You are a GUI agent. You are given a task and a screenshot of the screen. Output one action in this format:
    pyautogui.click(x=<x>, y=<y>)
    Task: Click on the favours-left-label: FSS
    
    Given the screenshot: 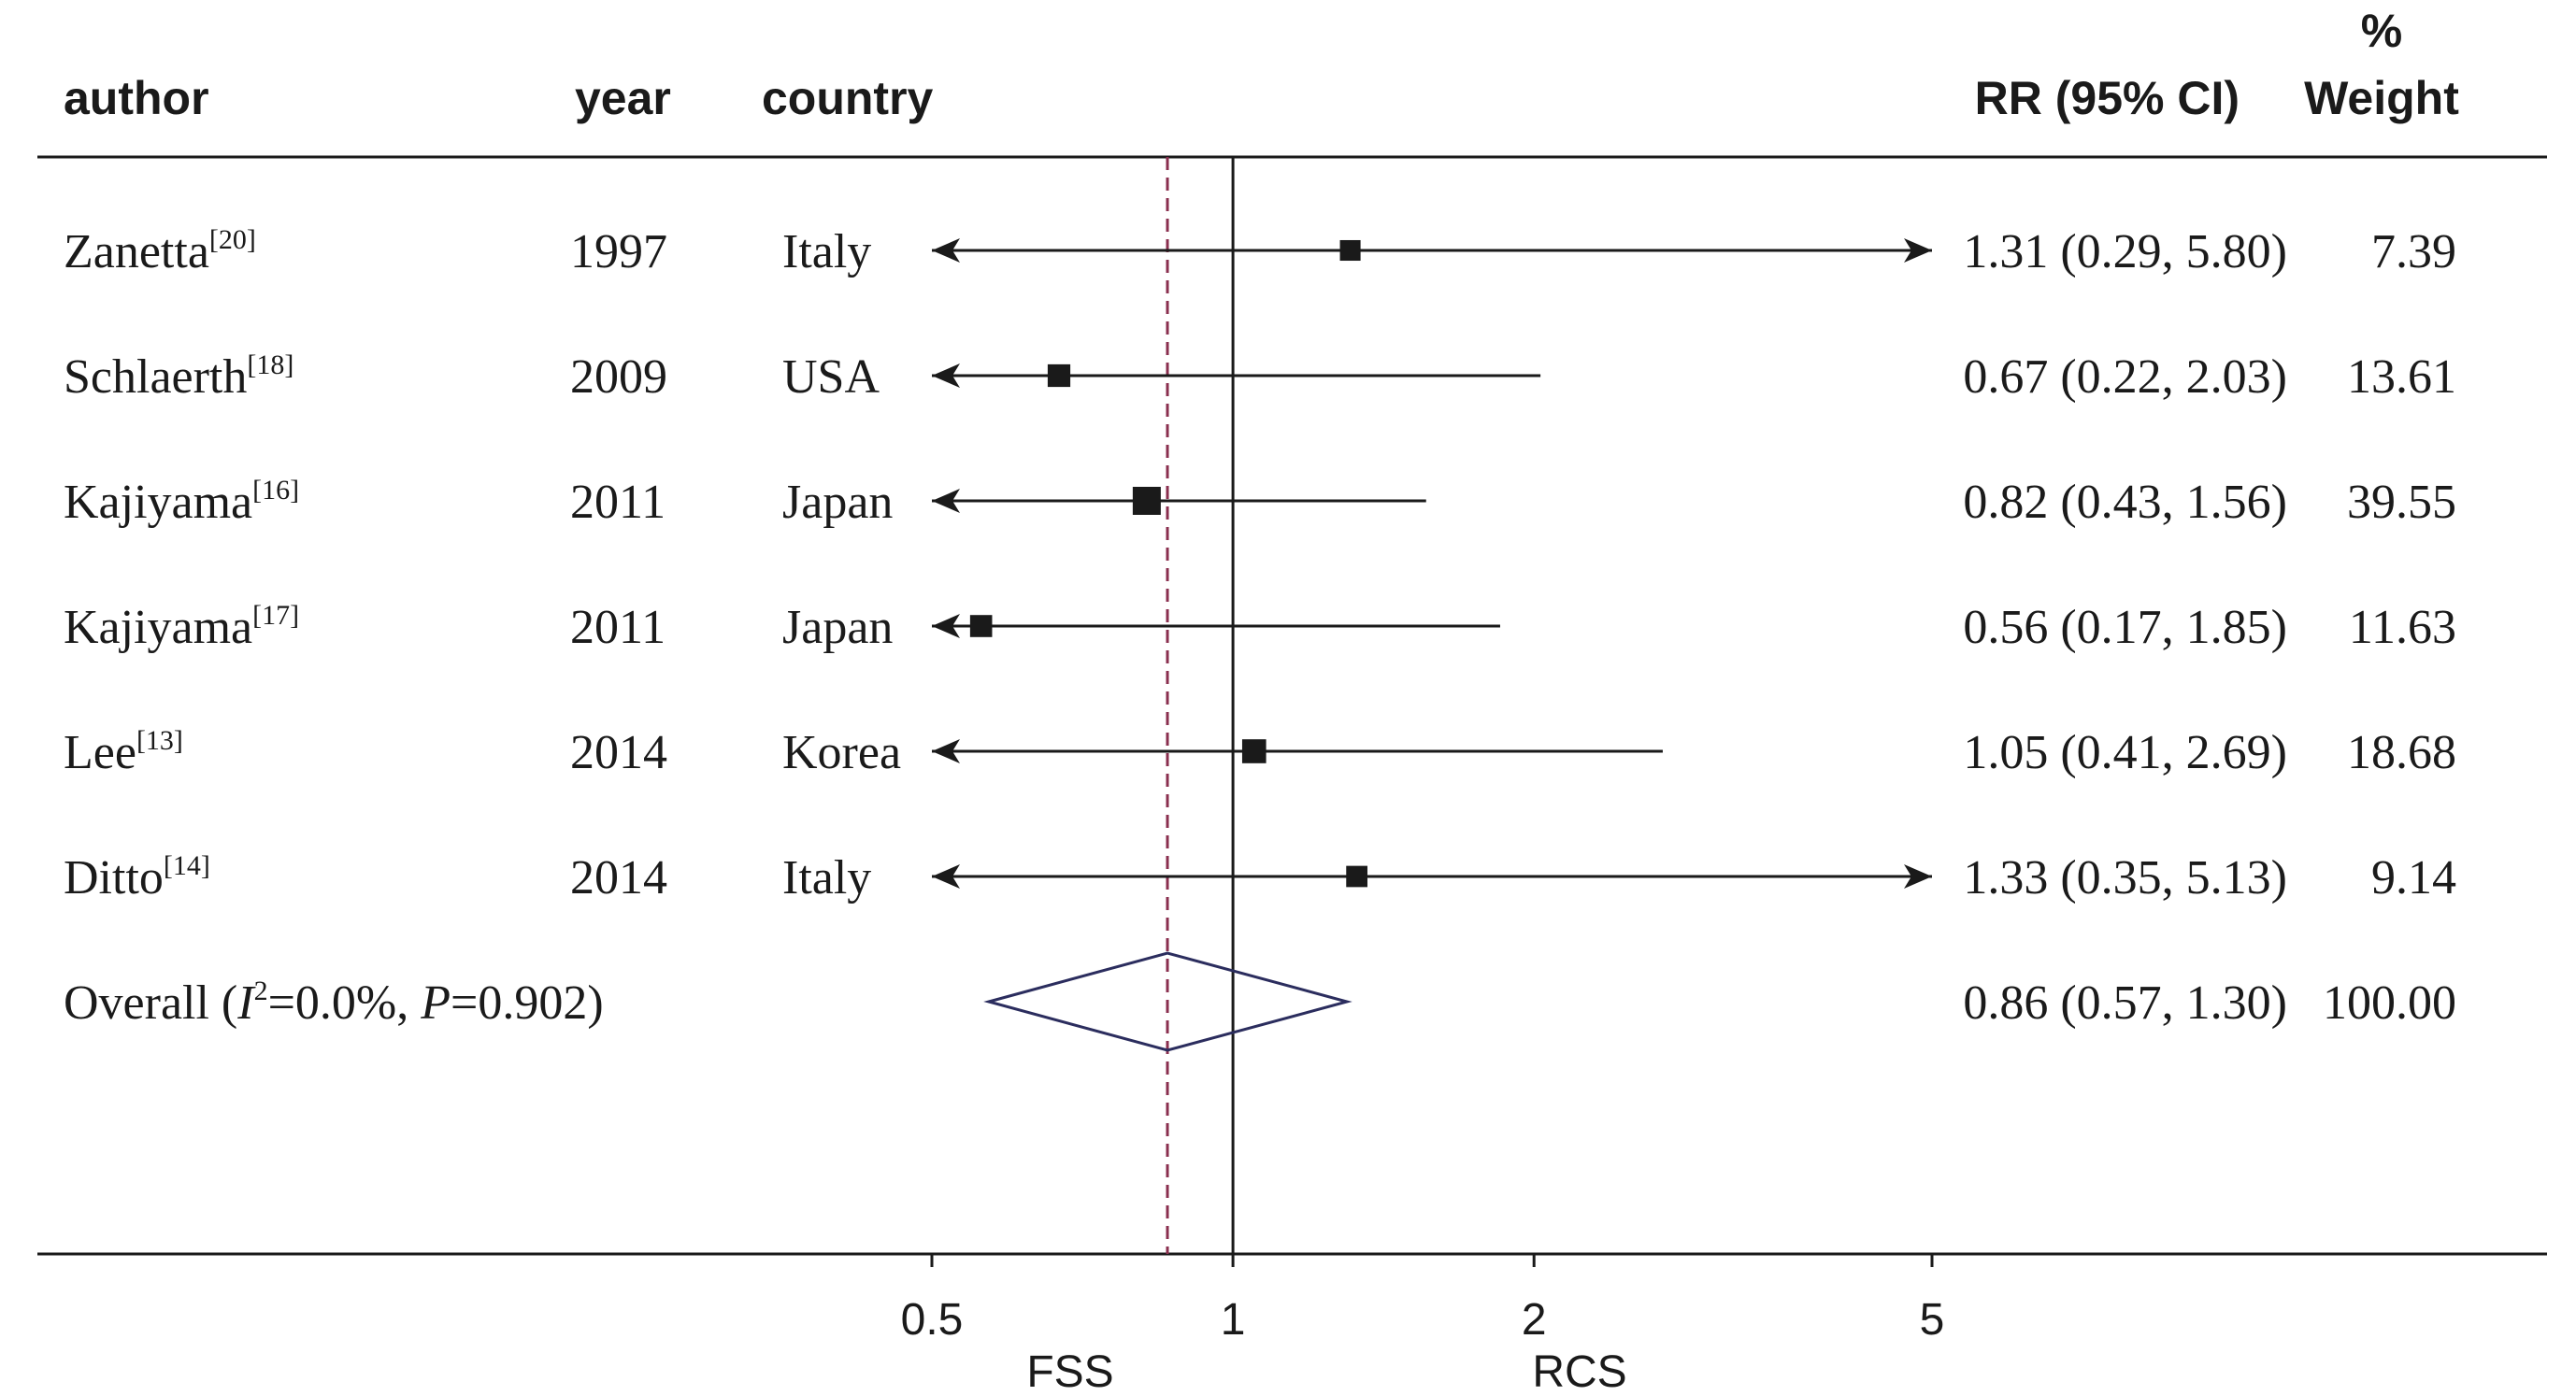 What is the action you would take?
    pyautogui.click(x=1069, y=1371)
    